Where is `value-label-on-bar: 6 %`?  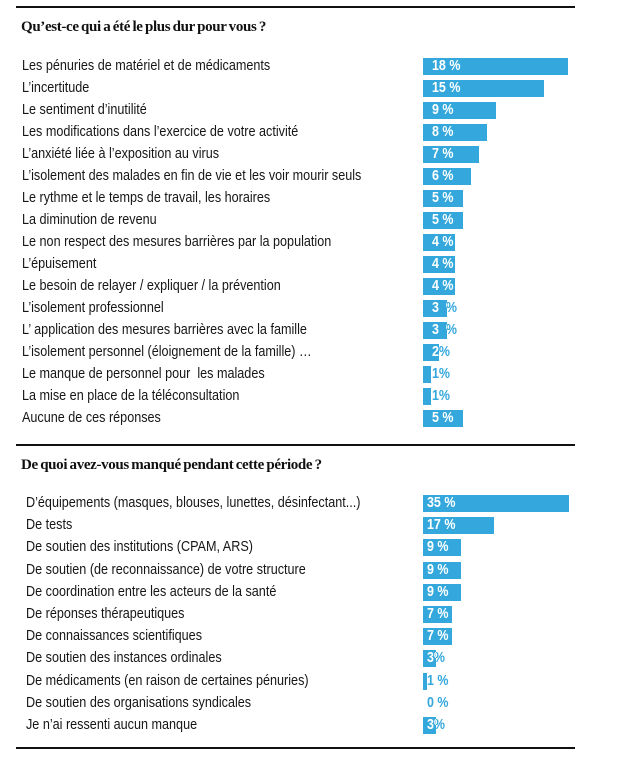
value-label-on-bar: 6 % is located at coordinates (443, 176).